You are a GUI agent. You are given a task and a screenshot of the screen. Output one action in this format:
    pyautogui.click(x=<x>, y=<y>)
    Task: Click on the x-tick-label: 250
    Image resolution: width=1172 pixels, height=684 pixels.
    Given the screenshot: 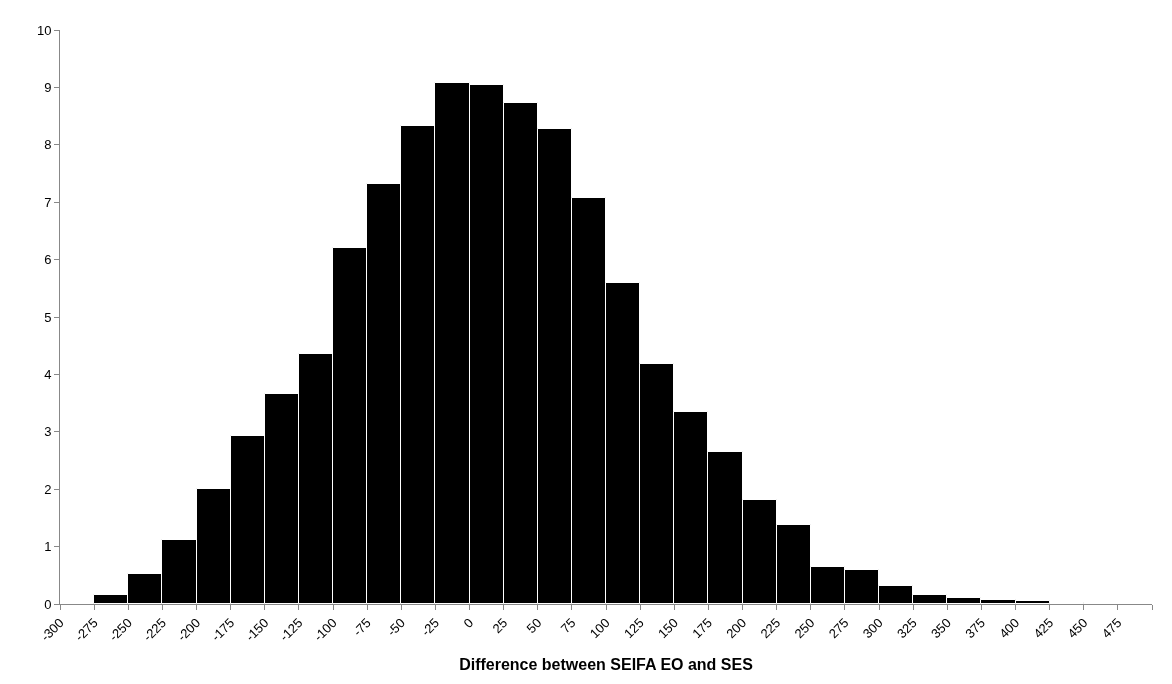 What is the action you would take?
    pyautogui.click(x=804, y=628)
    